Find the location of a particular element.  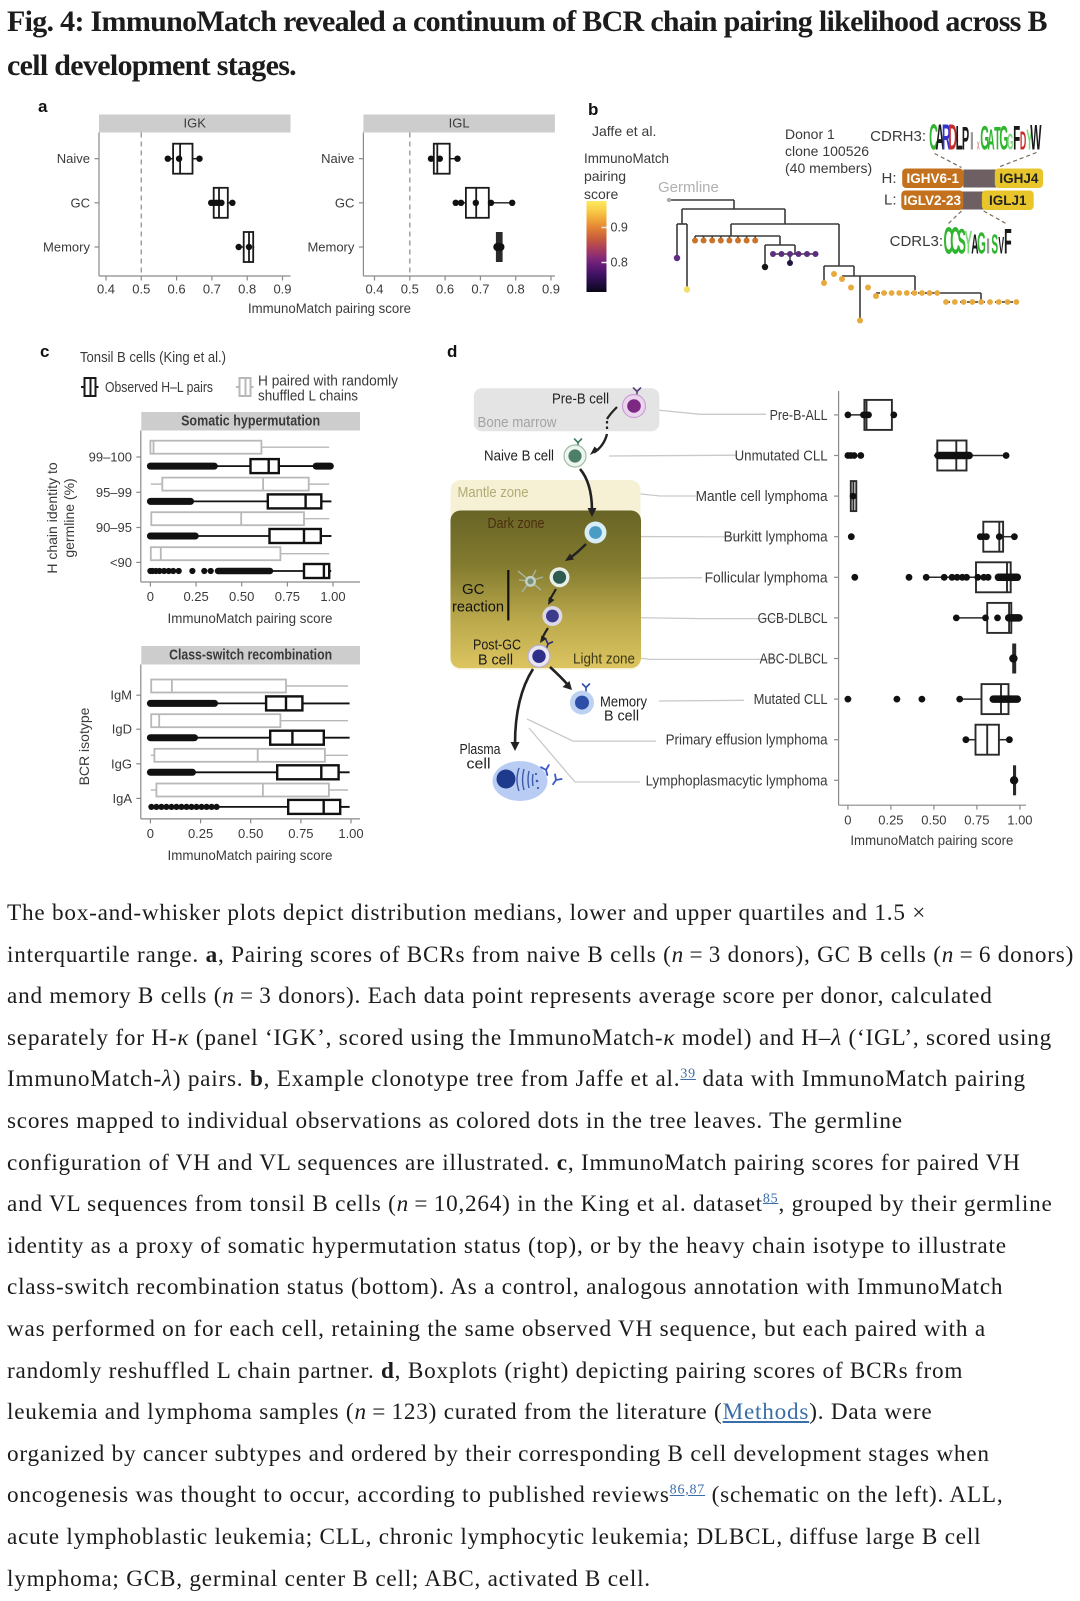

svg-text: R is located at coordinates (946, 137).